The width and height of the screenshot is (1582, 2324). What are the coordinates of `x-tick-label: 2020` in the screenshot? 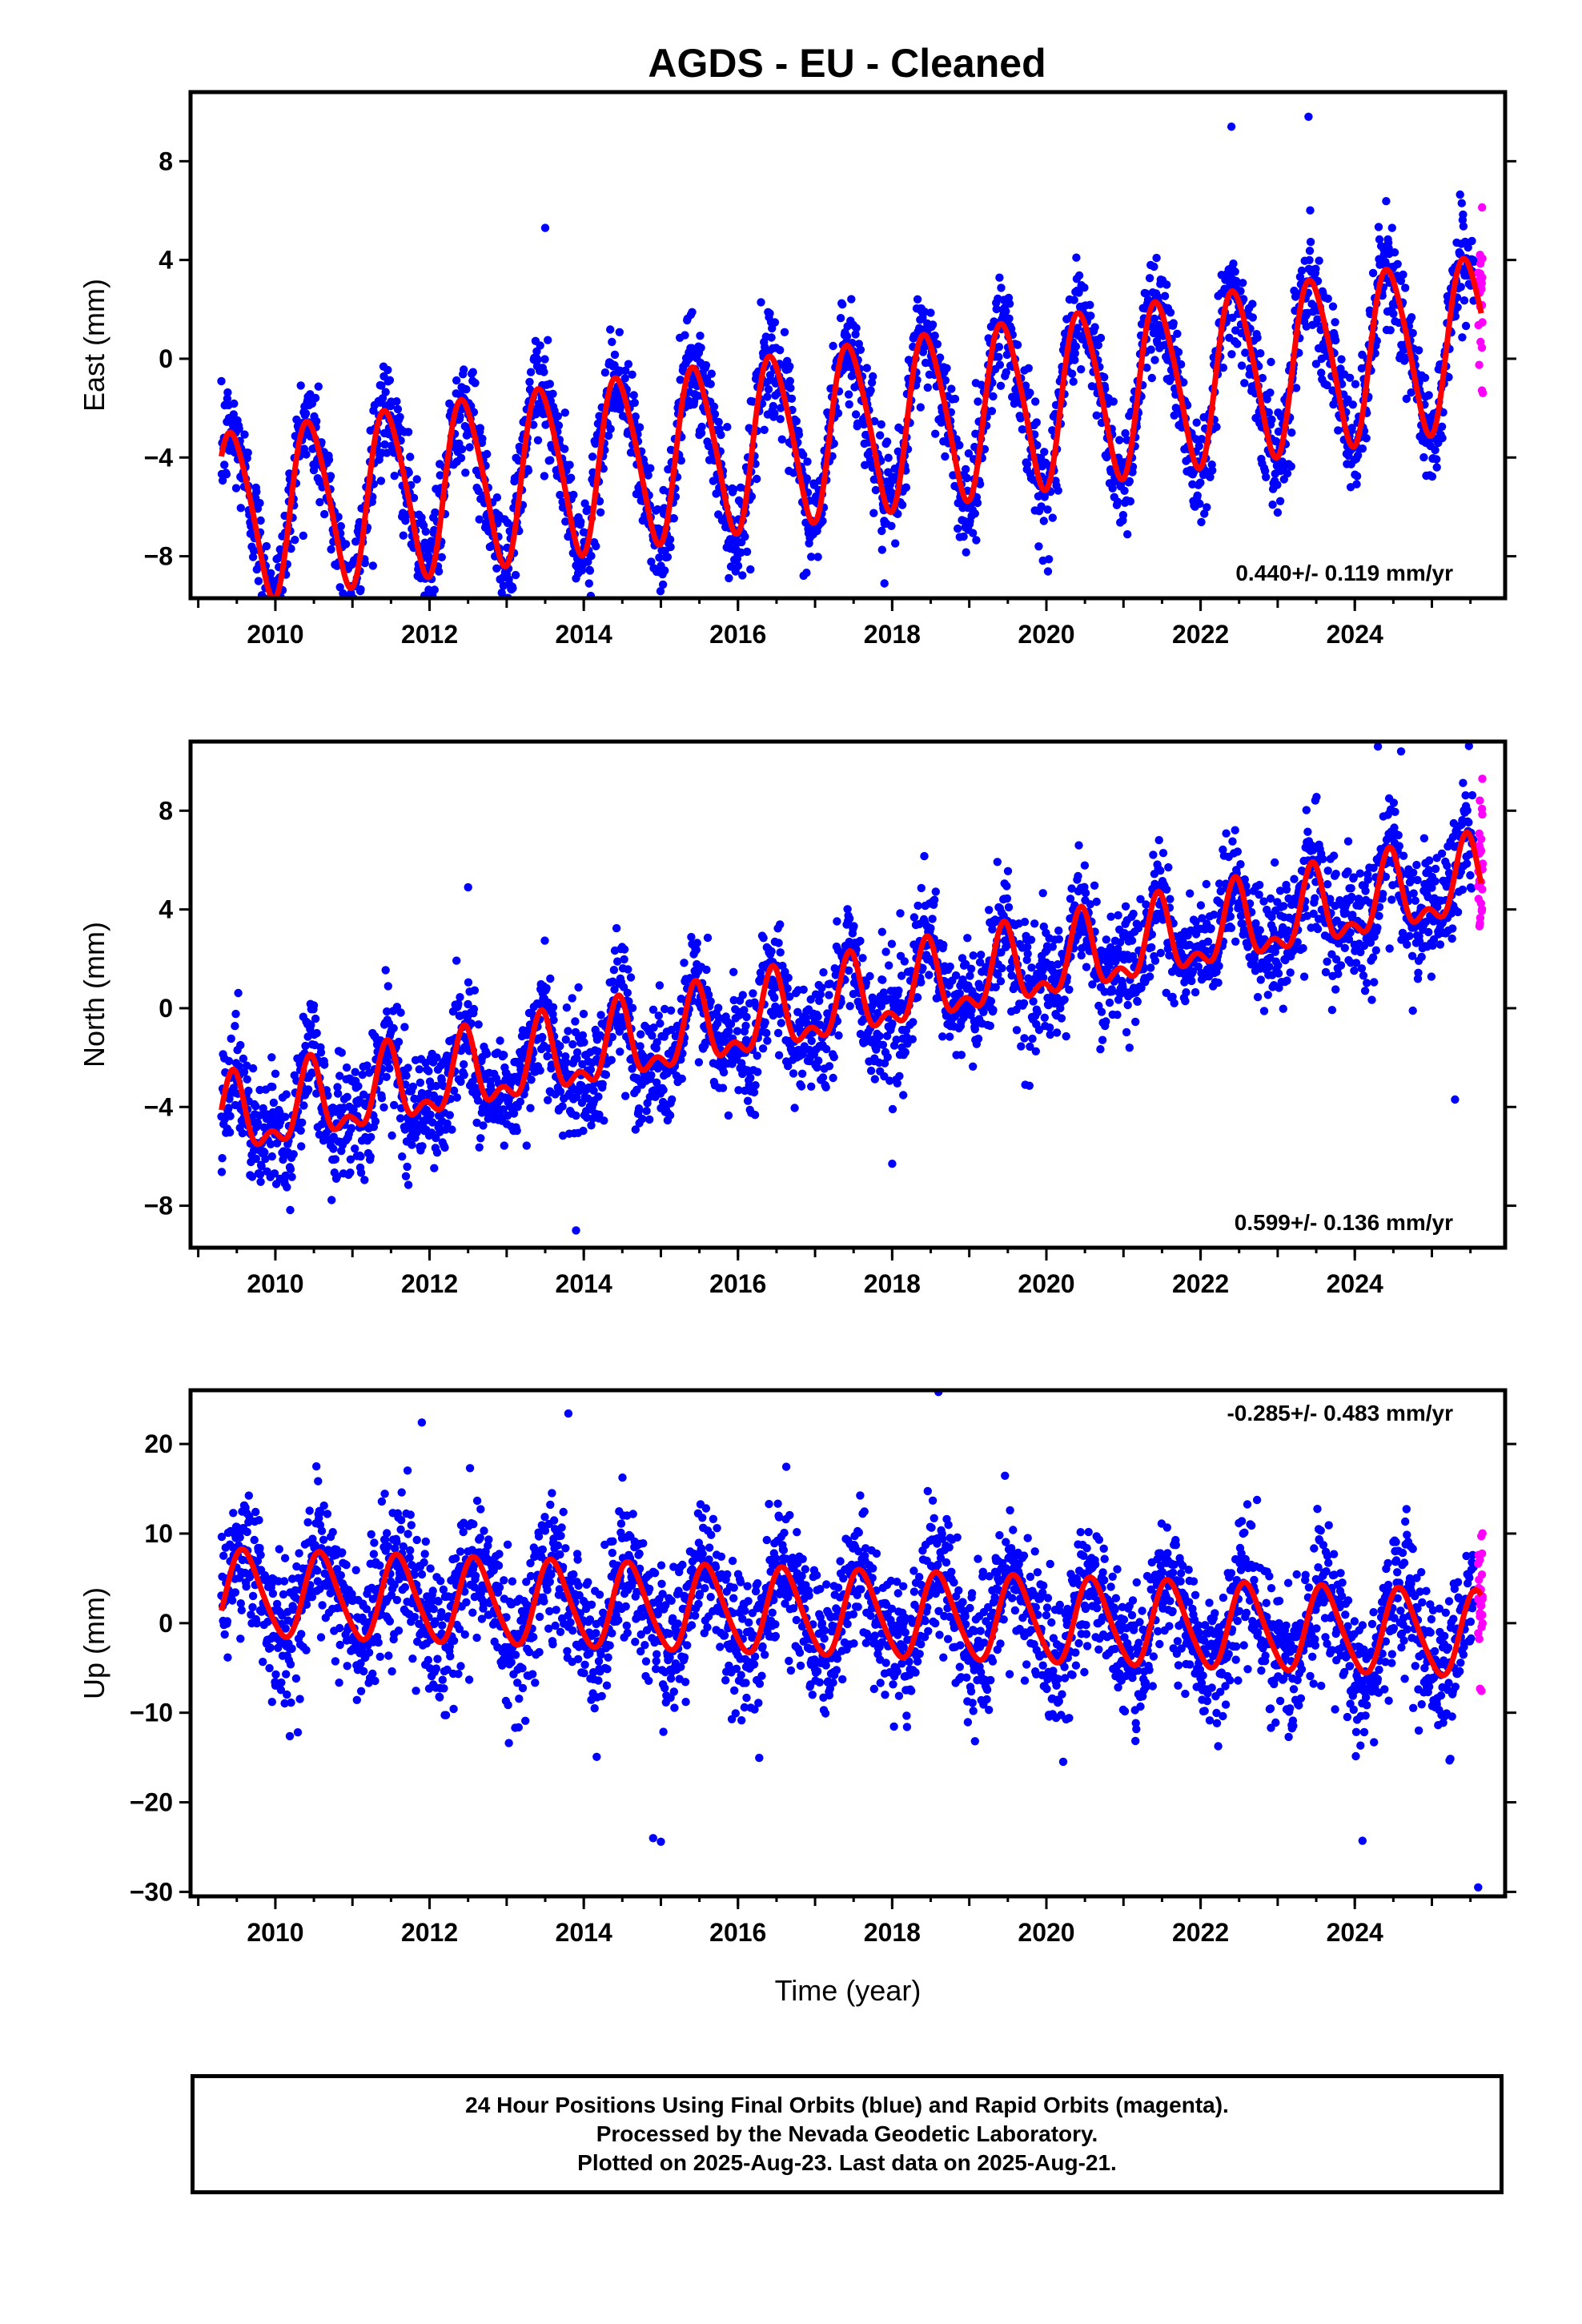 It's located at (1046, 634).